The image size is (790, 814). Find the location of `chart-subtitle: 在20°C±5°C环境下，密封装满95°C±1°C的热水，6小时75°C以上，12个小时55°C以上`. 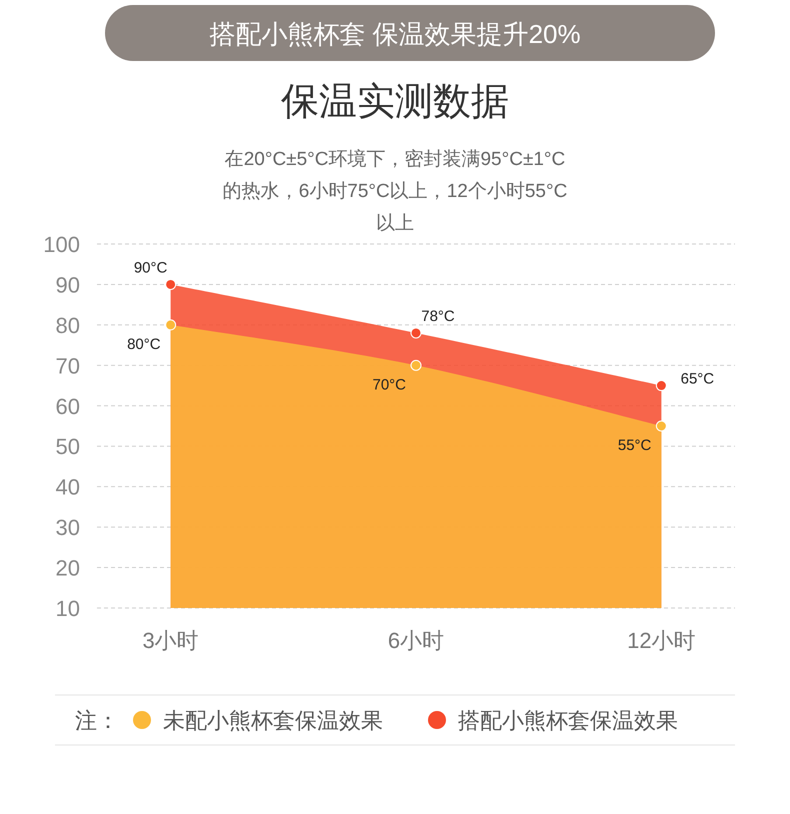

chart-subtitle: 在20°C±5°C环境下，密封装满95°C±1°C的热水，6小时75°C以上，12个小时55°C以上 is located at coordinates (395, 191).